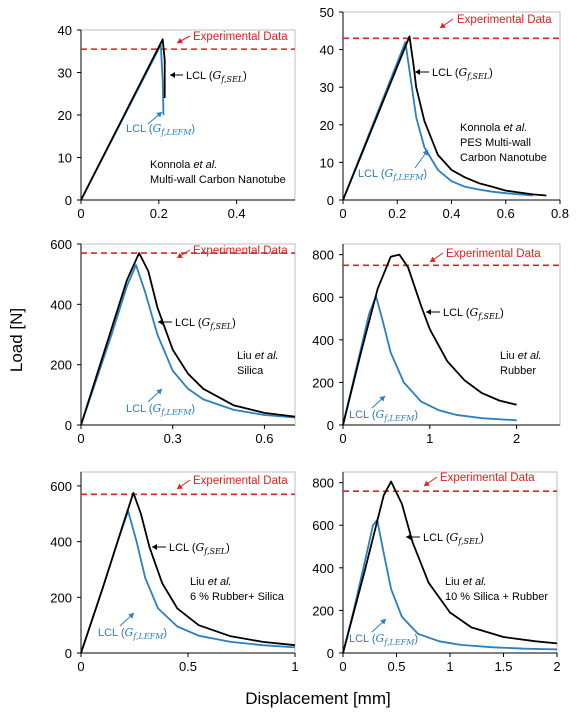  Describe the element at coordinates (503, 158) in the screenshot. I see `panel-annotation: Carbon Nanotube` at that location.